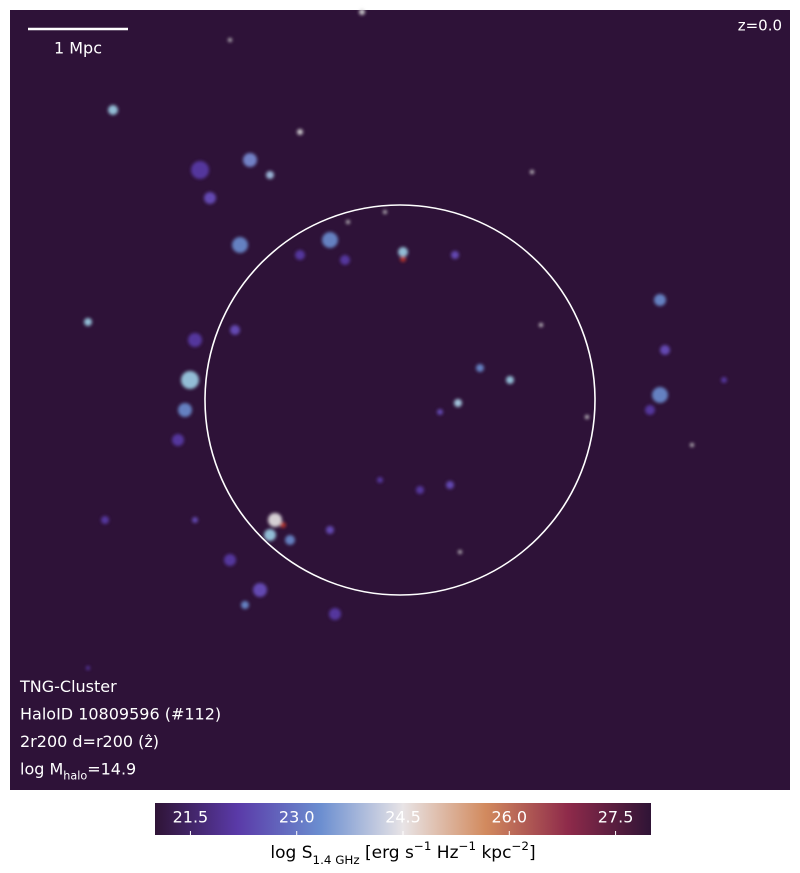 This screenshot has height=873, width=800. I want to click on scale-bar-label: 1 Mpc, so click(78, 48).